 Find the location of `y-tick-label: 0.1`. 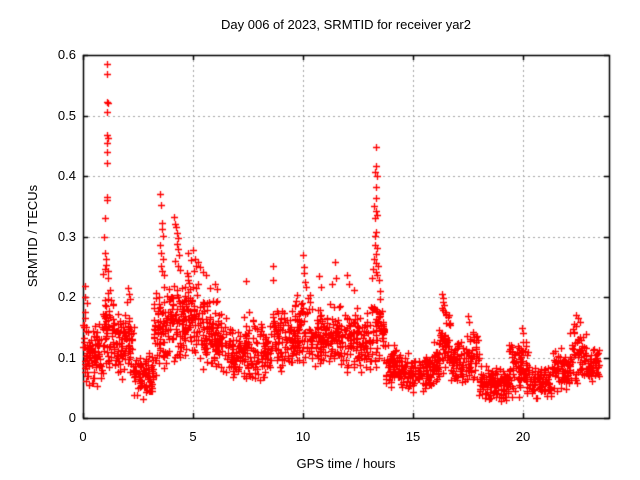

y-tick-label: 0.1 is located at coordinates (66, 357).